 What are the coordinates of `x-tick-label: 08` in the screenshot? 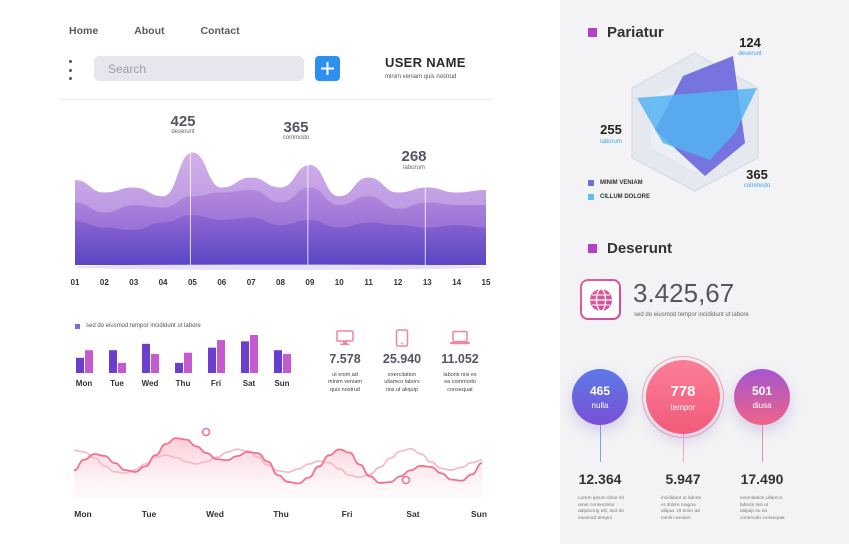 It's located at (280, 282).